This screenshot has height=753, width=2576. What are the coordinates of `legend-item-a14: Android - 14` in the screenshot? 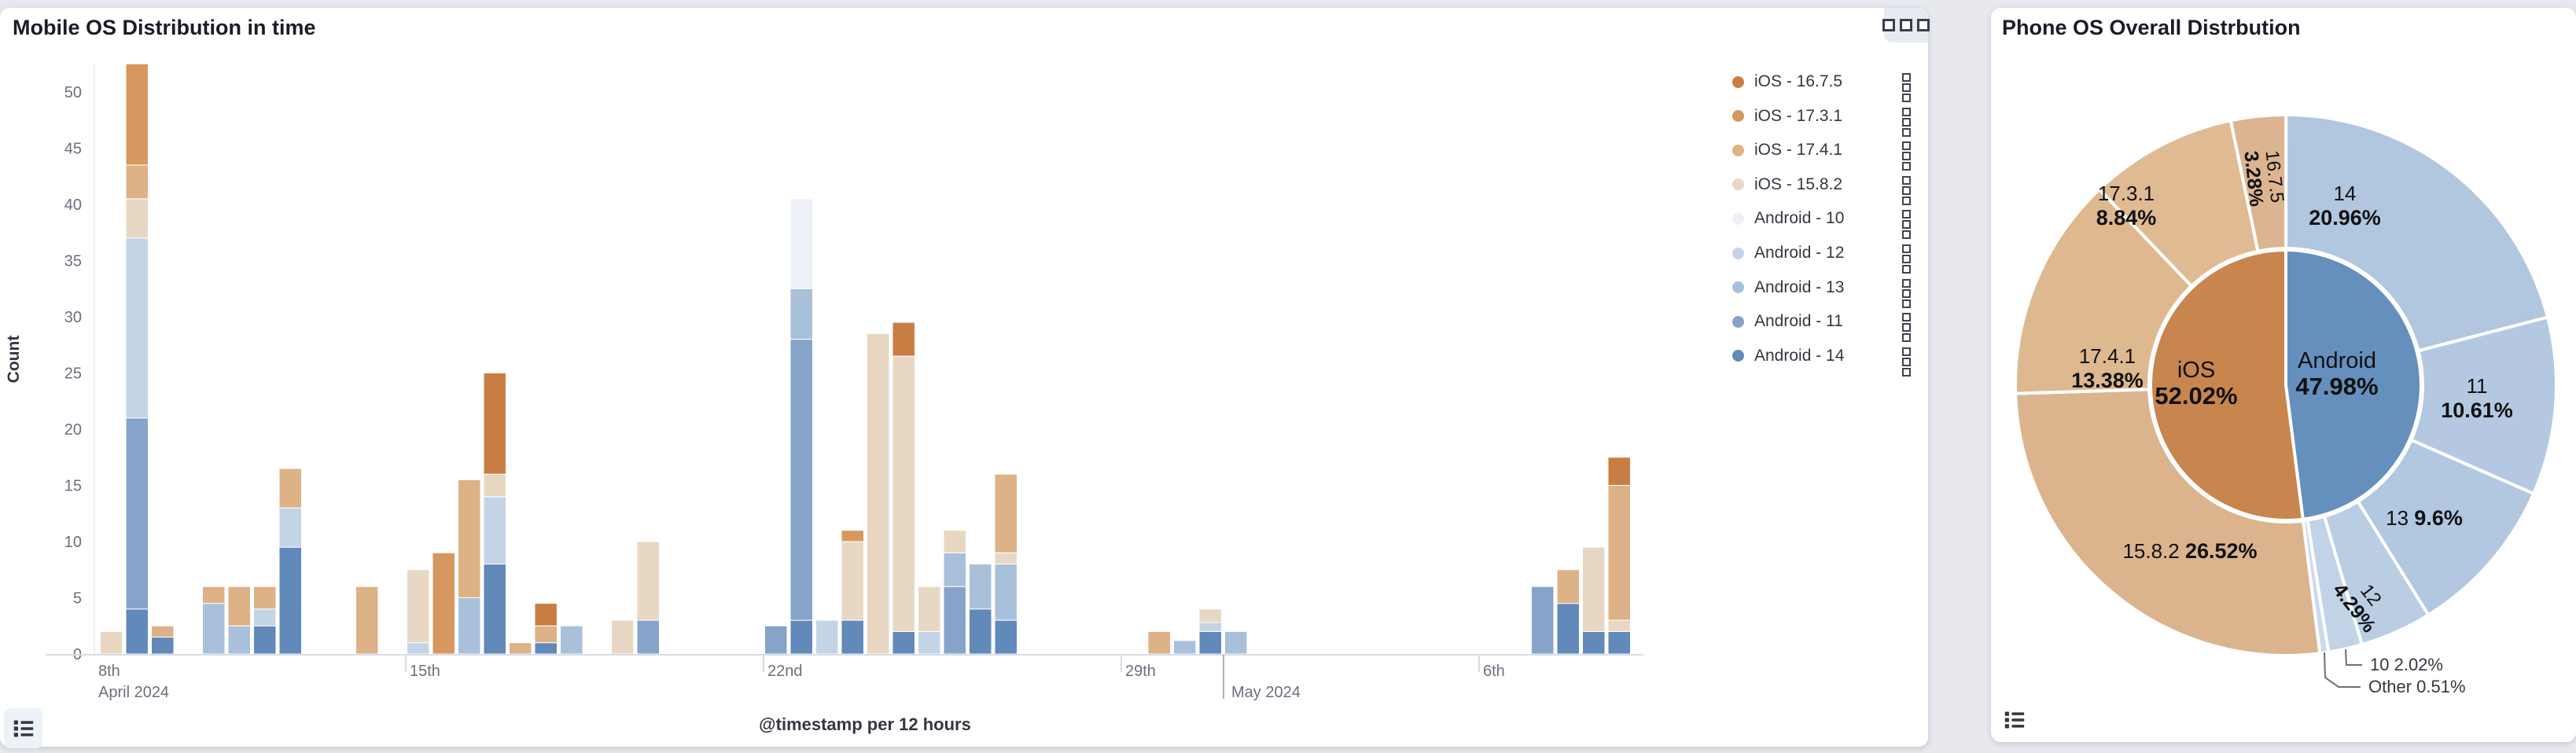 It's located at (1825, 360).